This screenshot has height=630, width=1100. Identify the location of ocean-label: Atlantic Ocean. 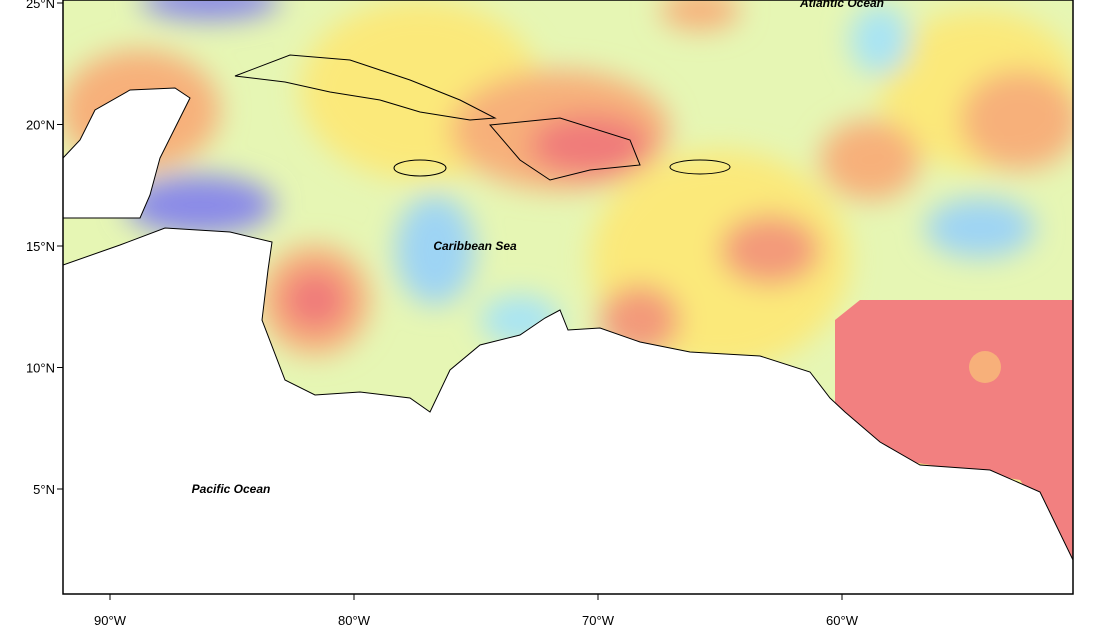
(841, 5).